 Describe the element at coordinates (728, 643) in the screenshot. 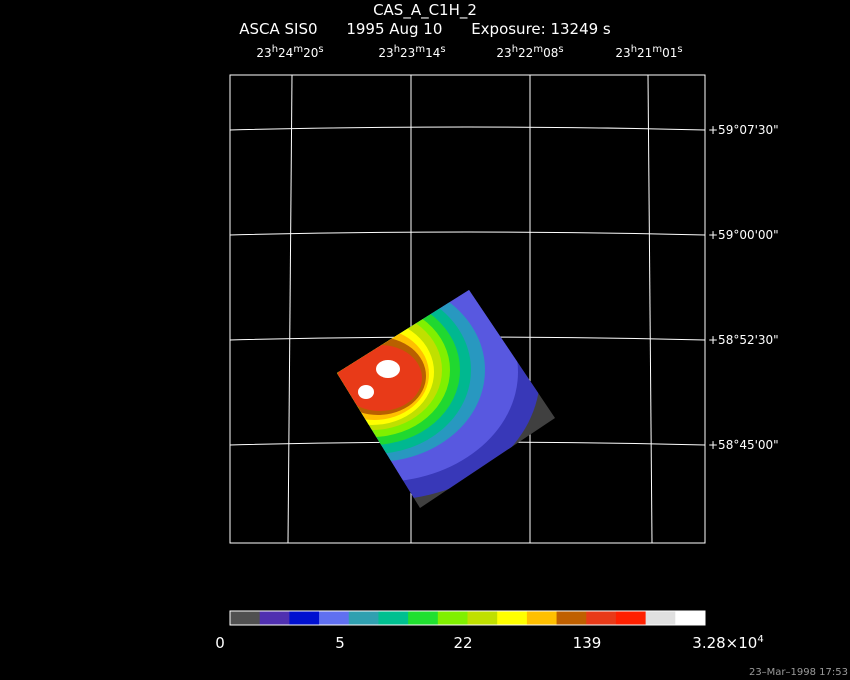

I see `colorbar-max-label: 3.28×104` at that location.